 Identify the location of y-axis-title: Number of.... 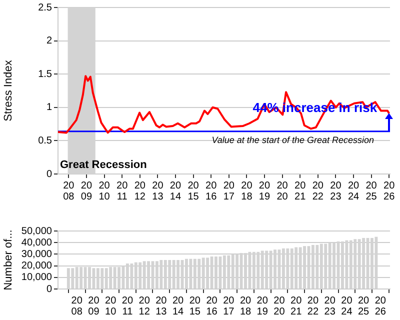
(8, 260).